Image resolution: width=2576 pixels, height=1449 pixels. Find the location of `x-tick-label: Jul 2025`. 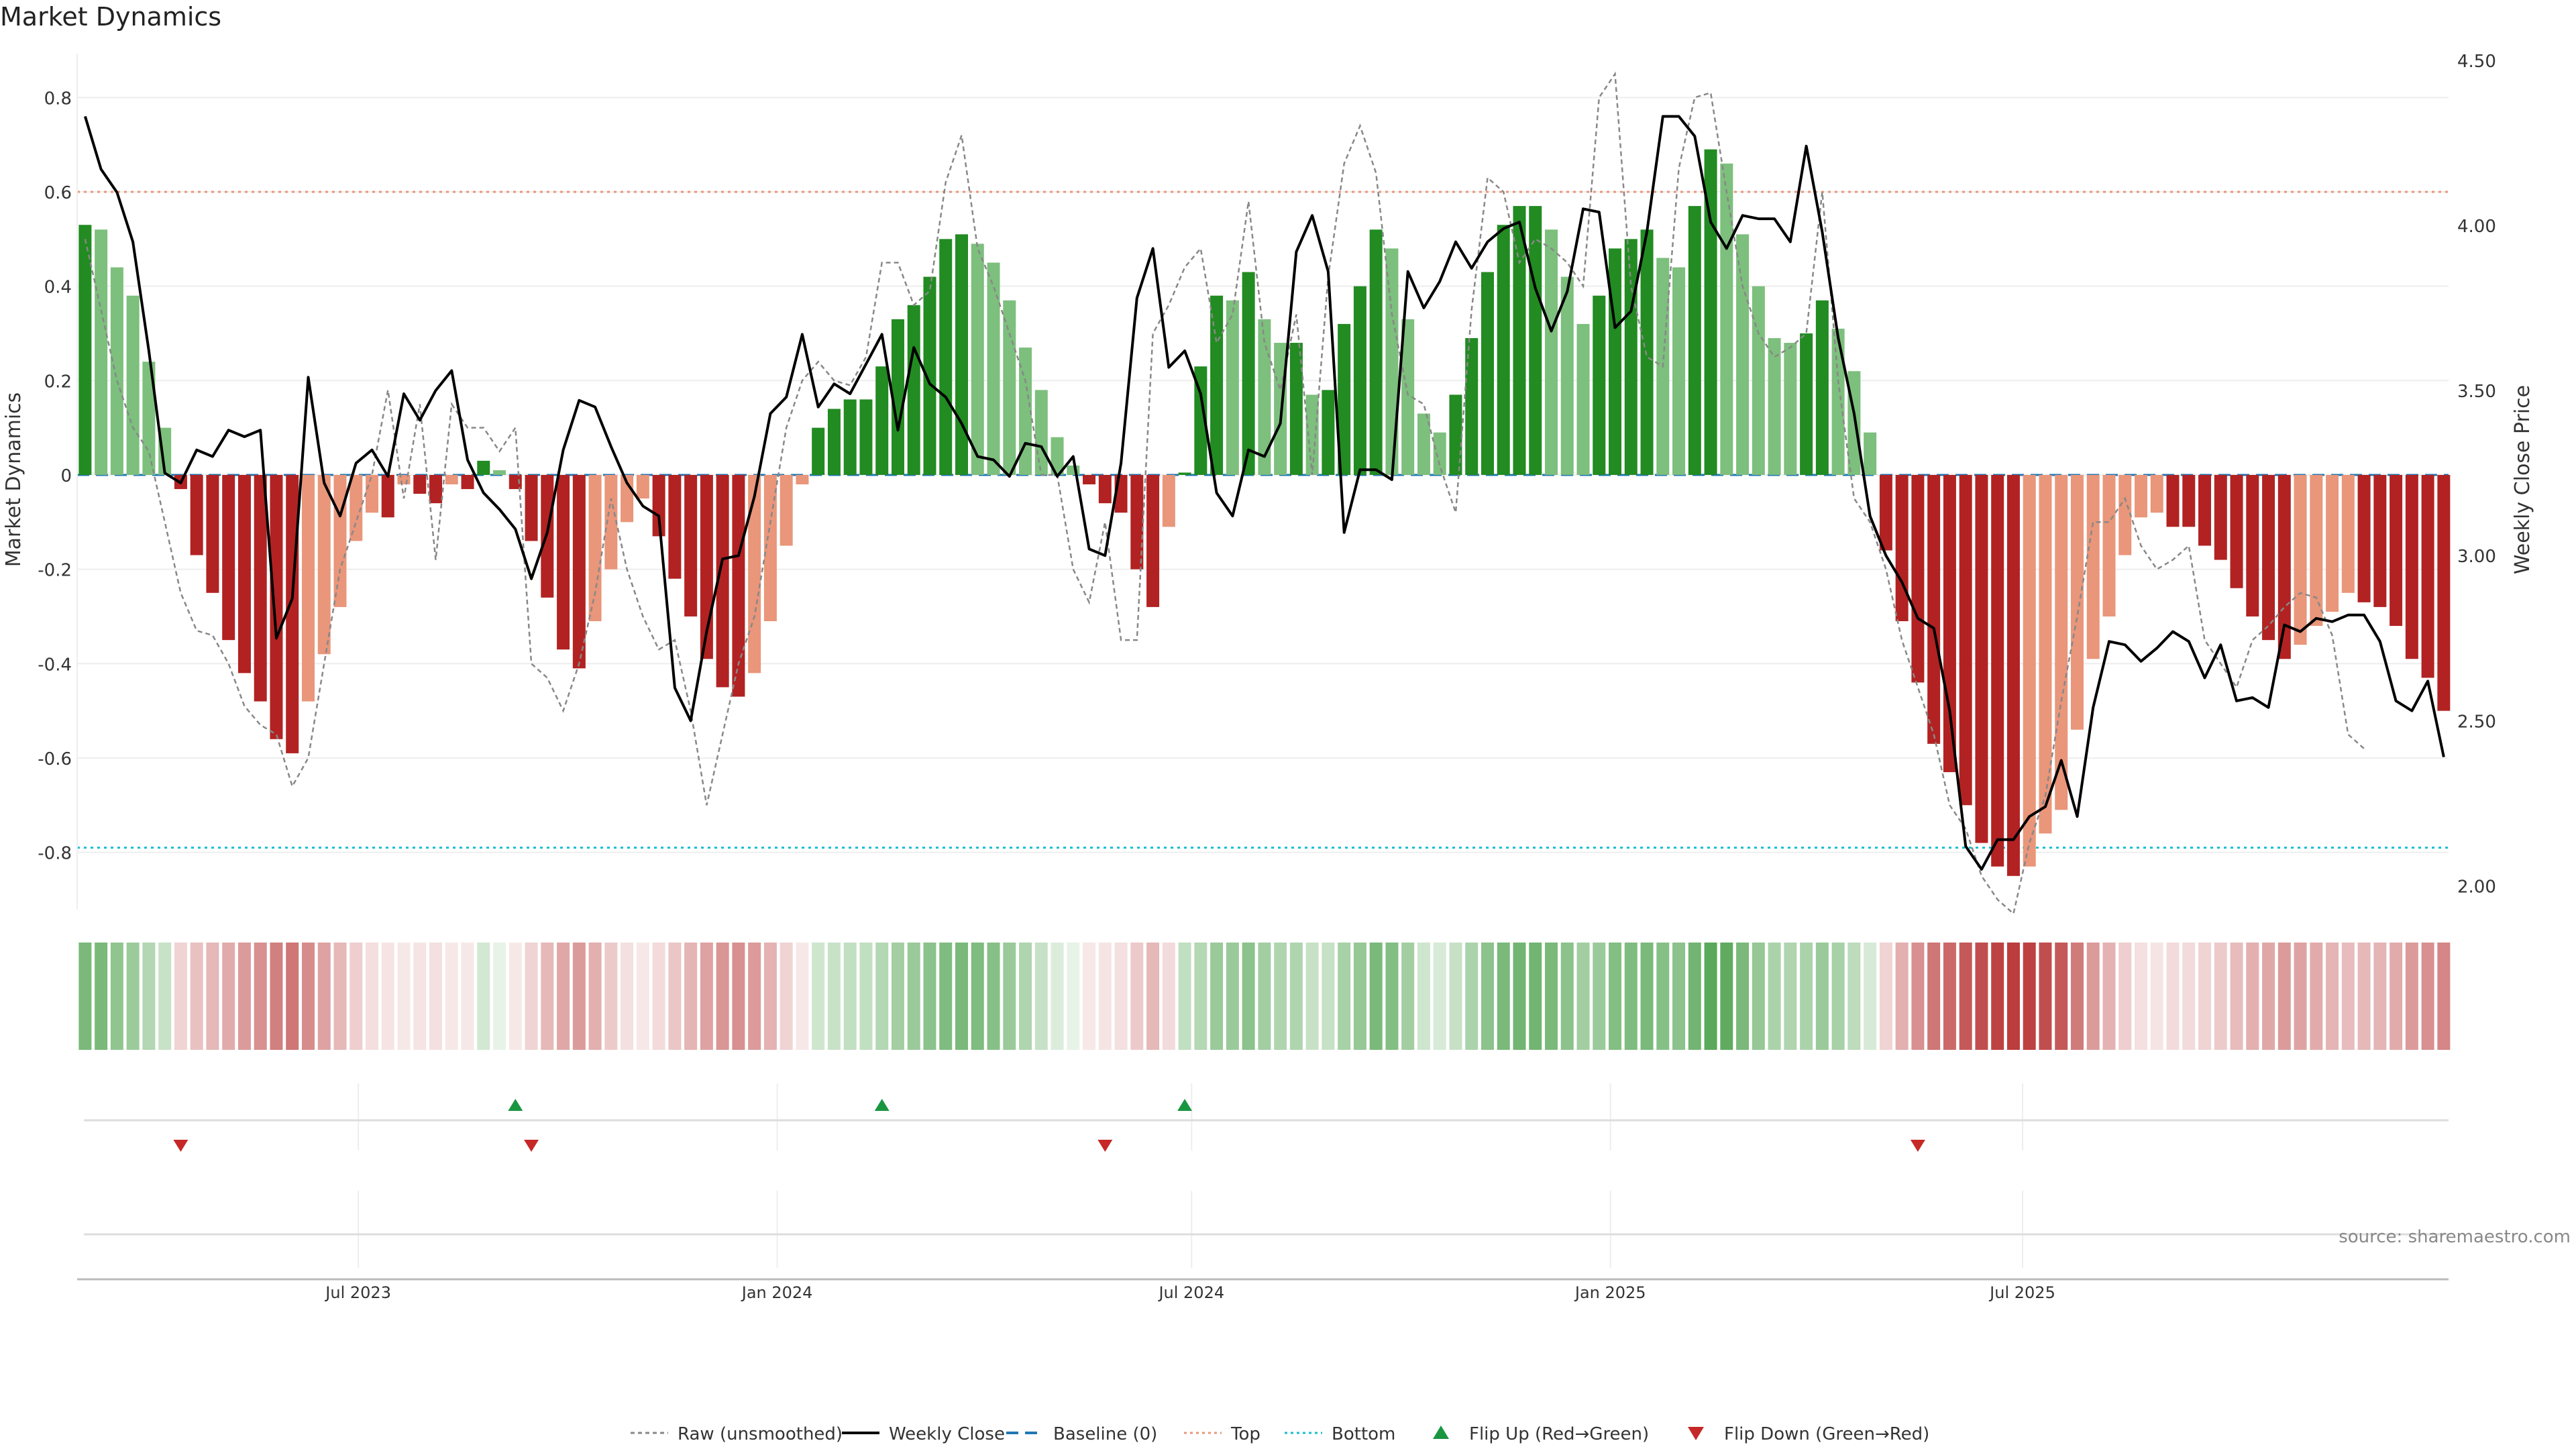

x-tick-label: Jul 2025 is located at coordinates (2021, 1292).